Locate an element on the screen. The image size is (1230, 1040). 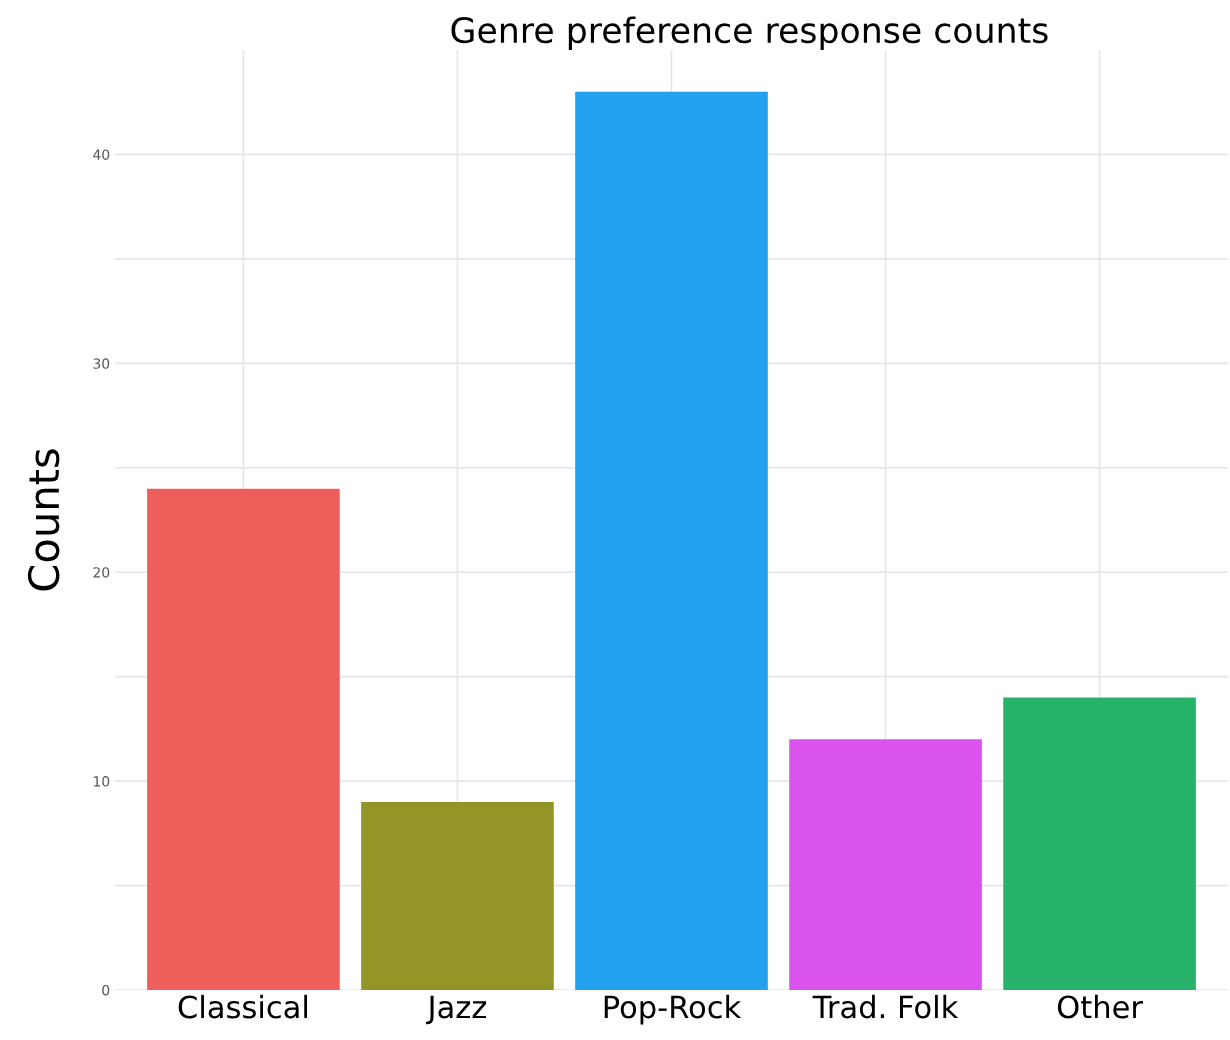
chart-title: Genre preference response counts is located at coordinates (749, 33).